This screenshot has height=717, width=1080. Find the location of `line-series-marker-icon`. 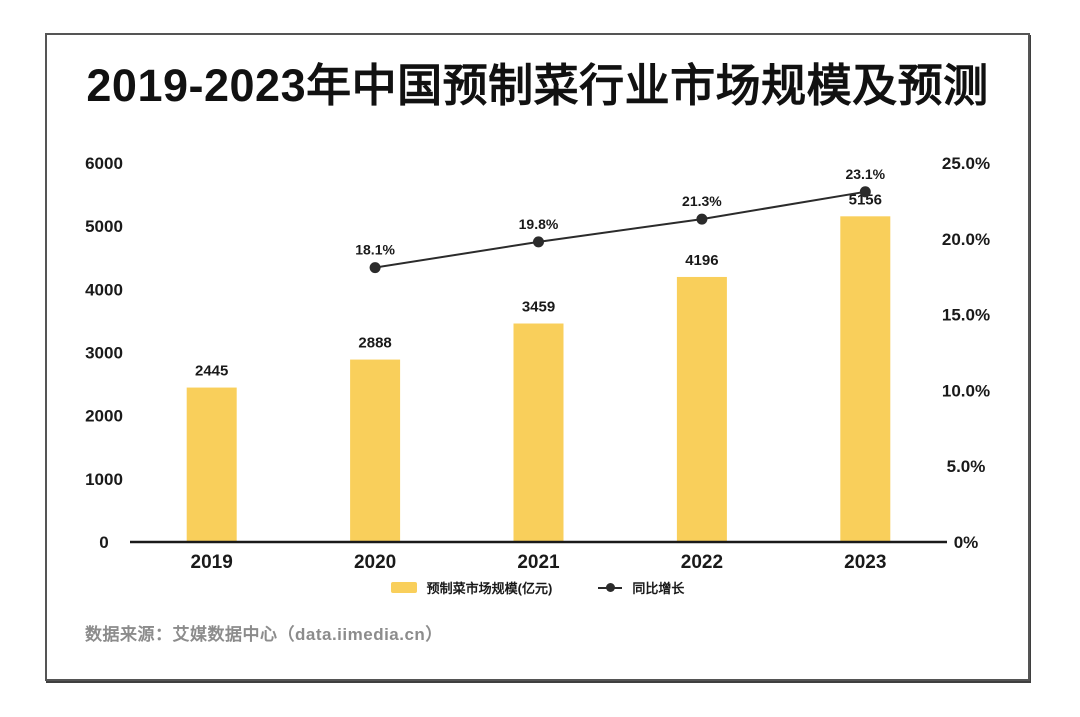

line-series-marker-icon is located at coordinates (610, 587).